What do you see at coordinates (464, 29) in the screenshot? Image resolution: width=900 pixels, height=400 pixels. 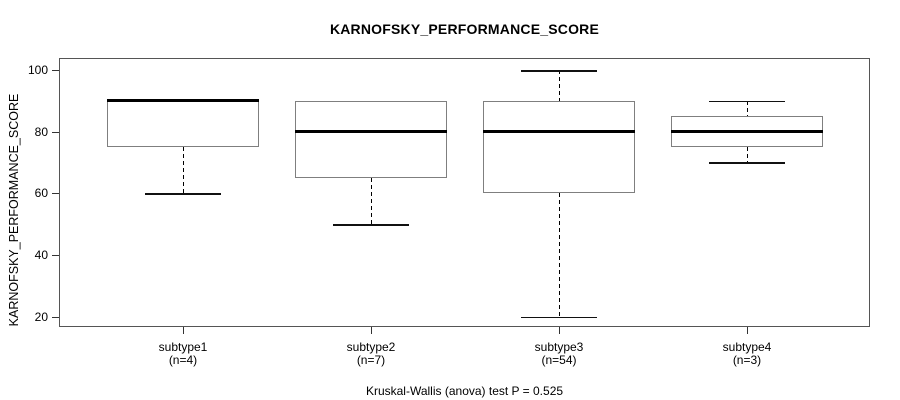 I see `chart-title: KARNOFSKY_PERFORMANCE_SCORE` at bounding box center [464, 29].